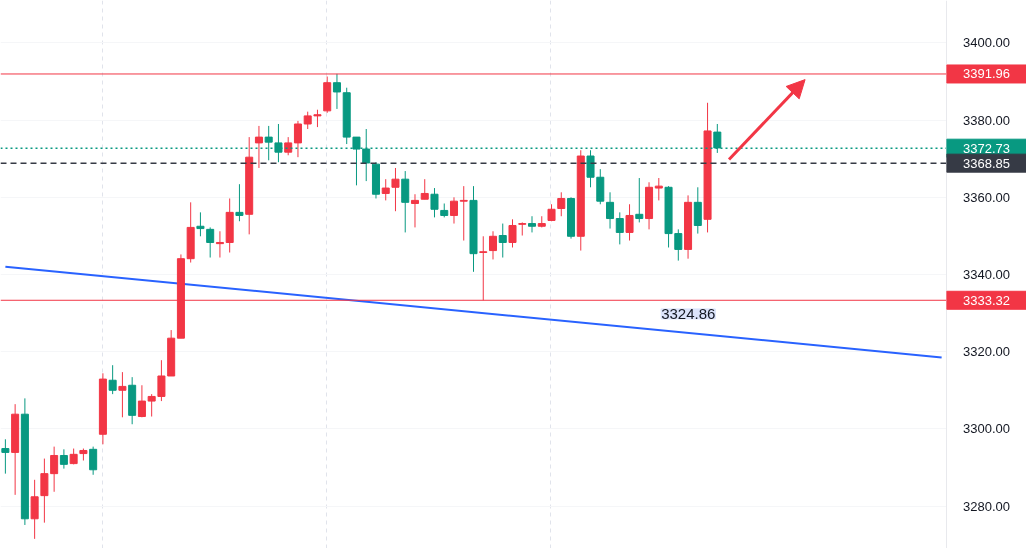 Image resolution: width=1026 pixels, height=548 pixels. I want to click on y-tick-label: 3280.00, so click(986, 506).